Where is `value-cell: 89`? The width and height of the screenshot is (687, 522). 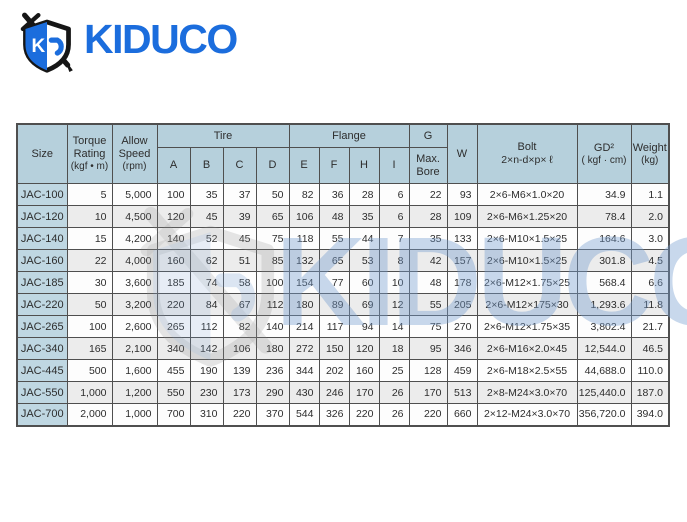 value-cell: 89 is located at coordinates (334, 304).